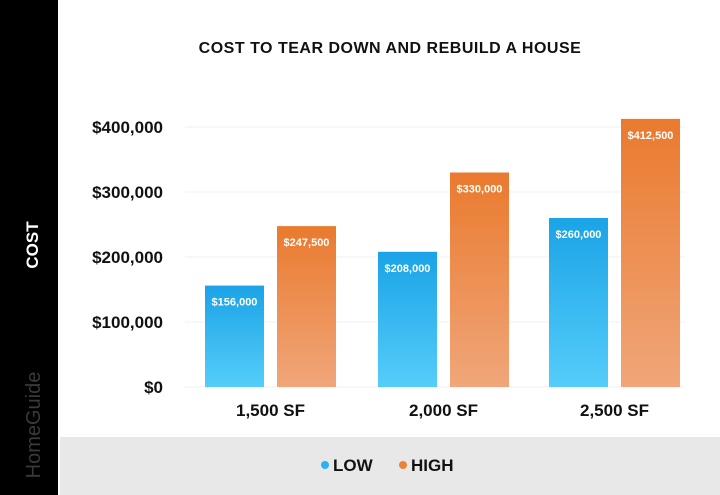 The height and width of the screenshot is (495, 720). Describe the element at coordinates (480, 190) in the screenshot. I see `data-label: $330,000` at that location.